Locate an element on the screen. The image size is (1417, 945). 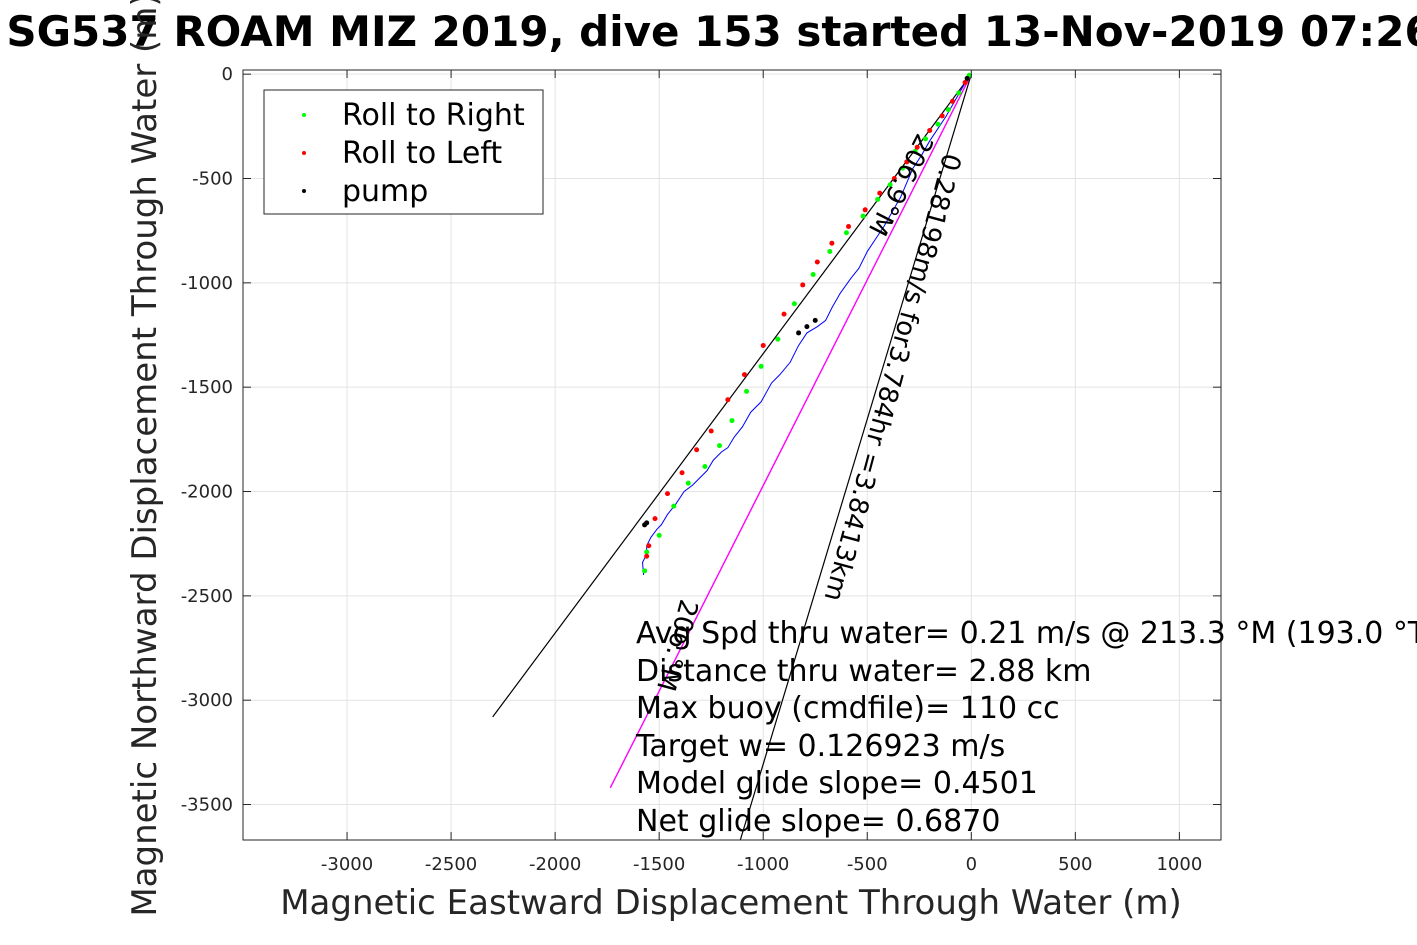
x-tick-label: -2500 is located at coordinates (451, 864).